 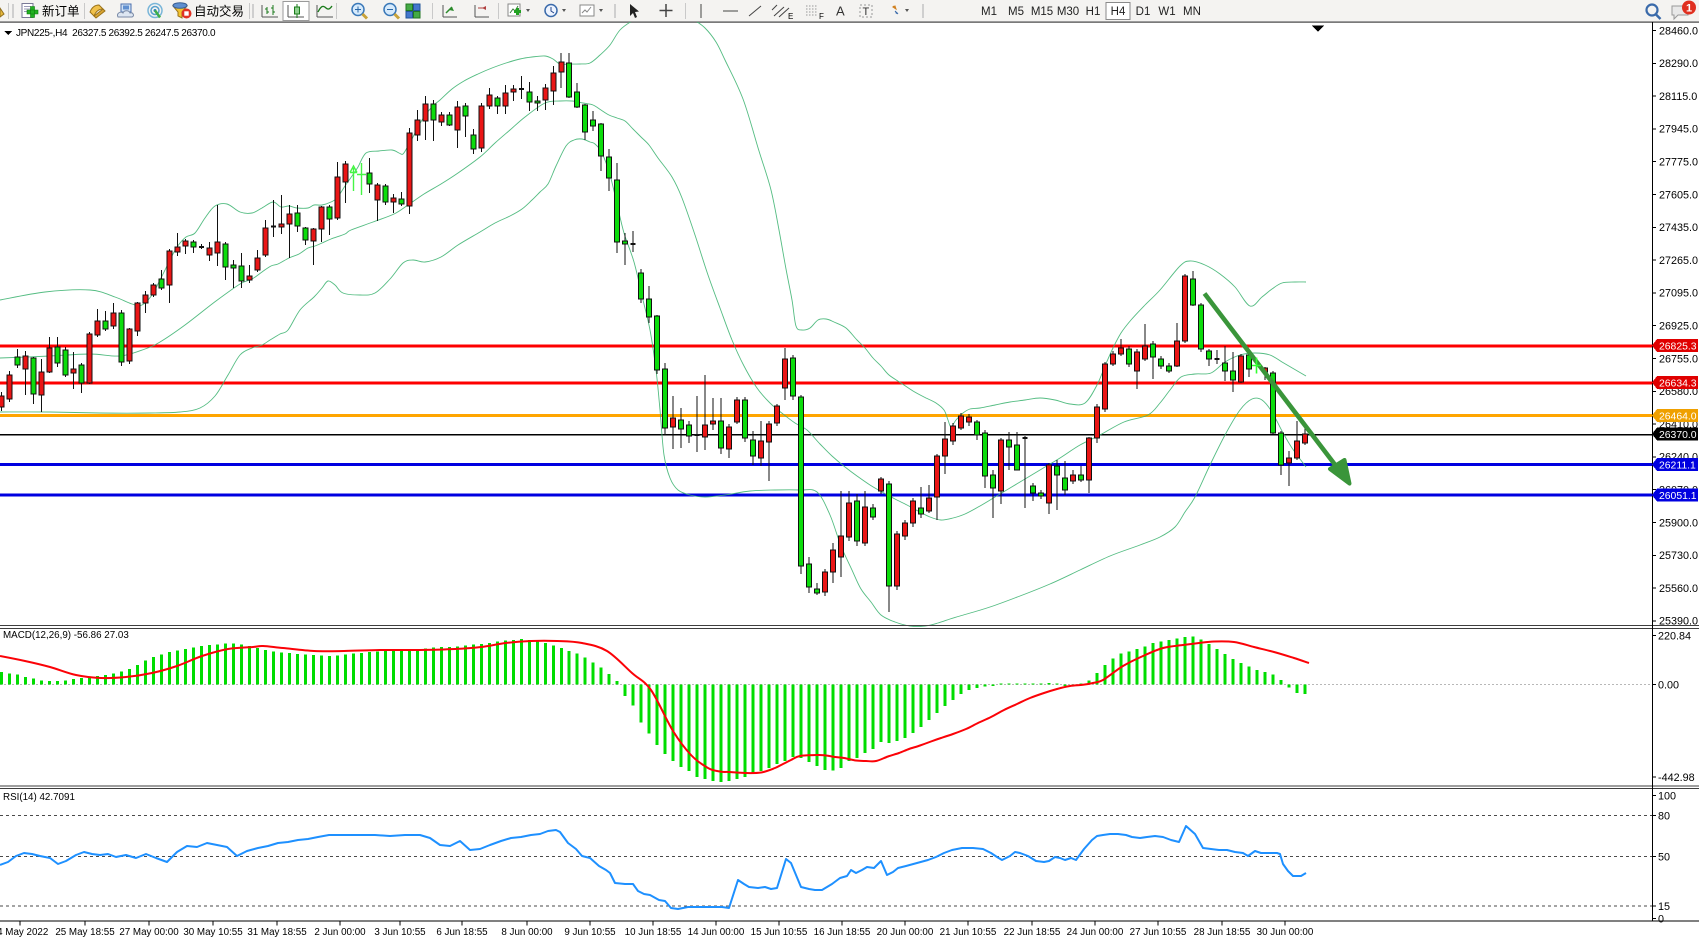 What do you see at coordinates (1667, 796) in the screenshot?
I see `svg-text: 100` at bounding box center [1667, 796].